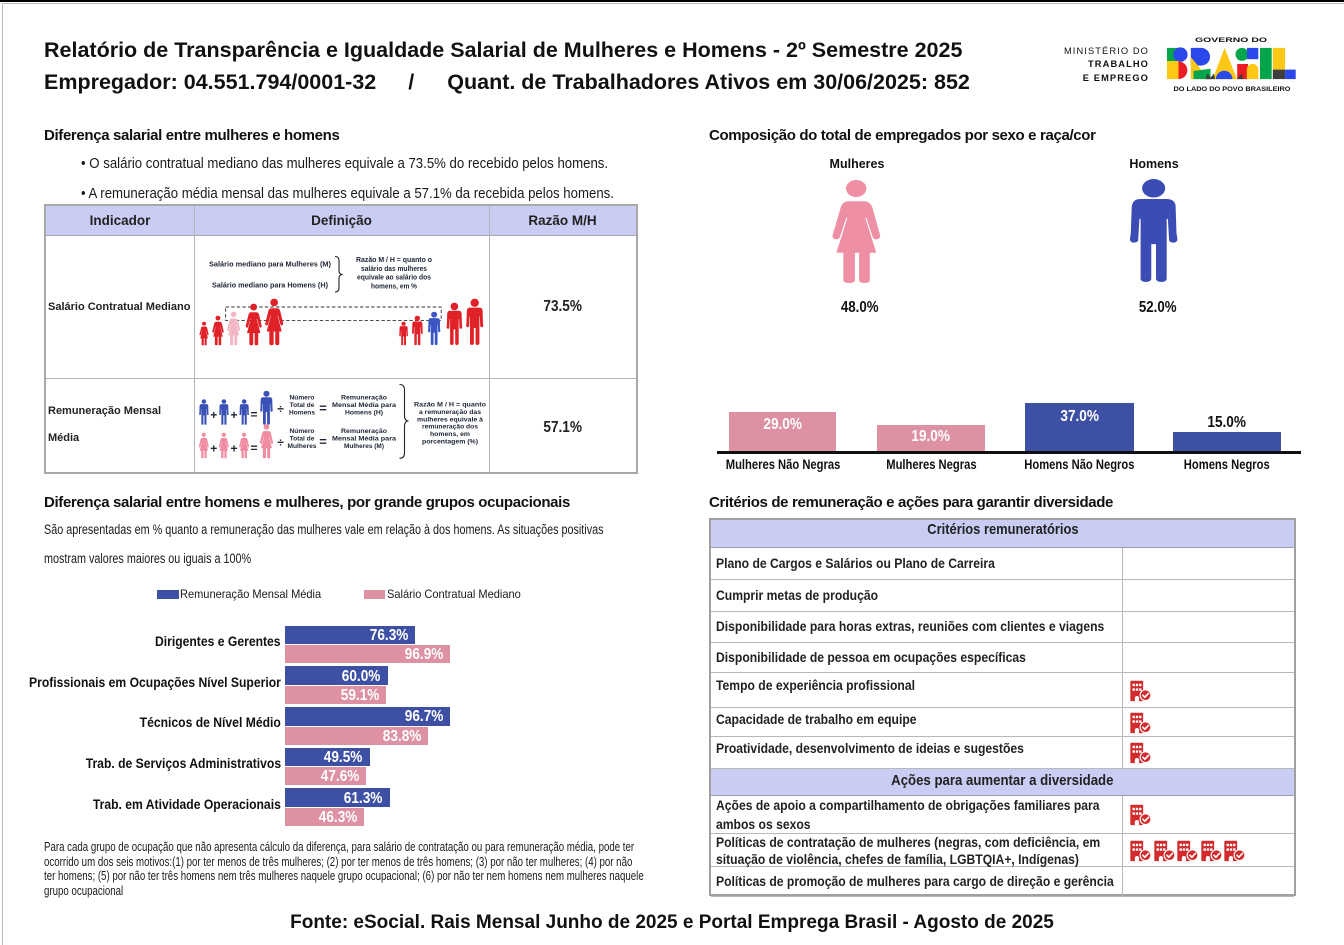 This screenshot has height=945, width=1344. I want to click on svg-text: Homens (H), so click(364, 413).